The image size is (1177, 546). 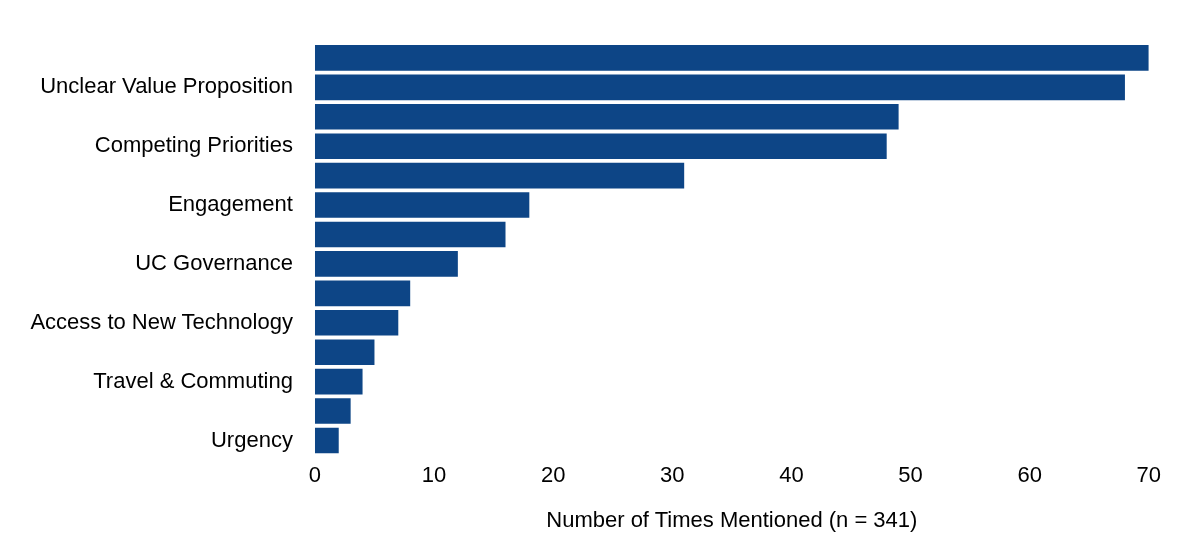 I want to click on y-tick-label: Engagement, so click(x=230, y=204).